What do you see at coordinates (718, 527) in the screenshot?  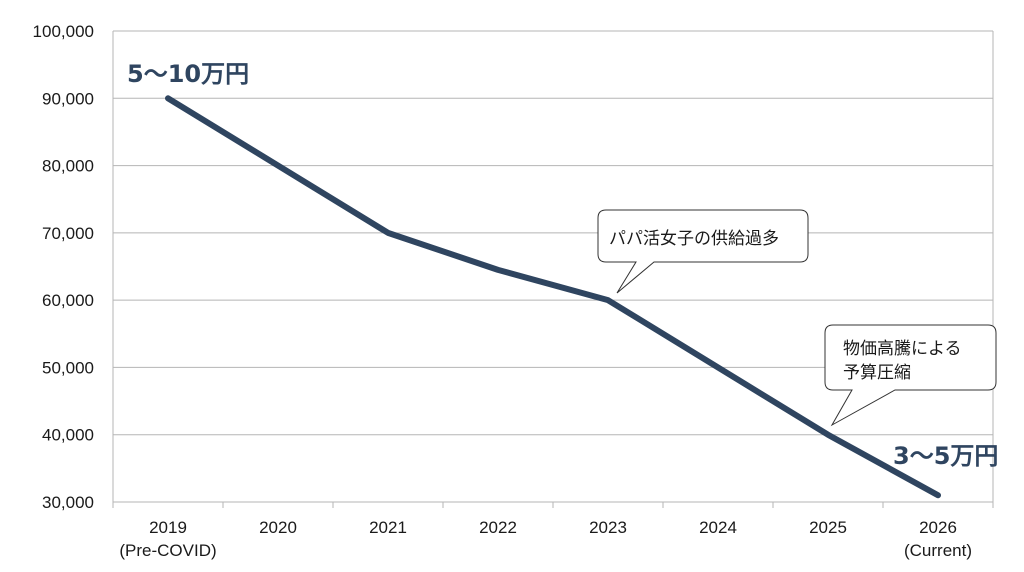 I see `x-tick-label: 2024` at bounding box center [718, 527].